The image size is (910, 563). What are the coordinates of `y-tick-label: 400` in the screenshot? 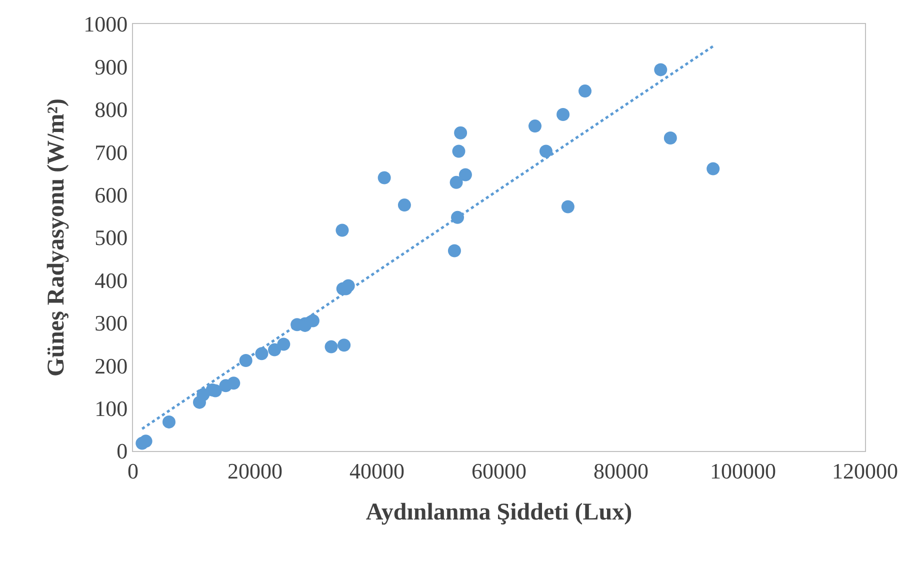 It's located at (111, 280).